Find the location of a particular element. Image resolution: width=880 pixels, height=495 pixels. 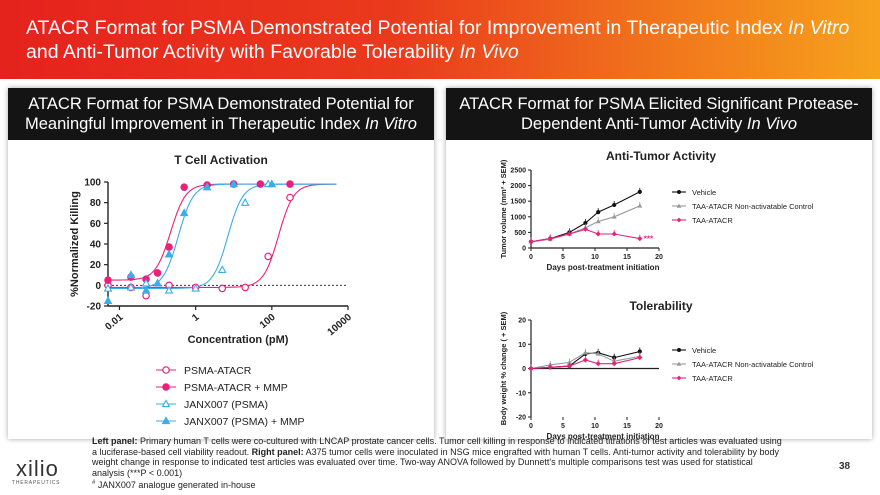

tolerability-y-axis-label: Body weight % change ( + SEM) is located at coordinates (503, 368).